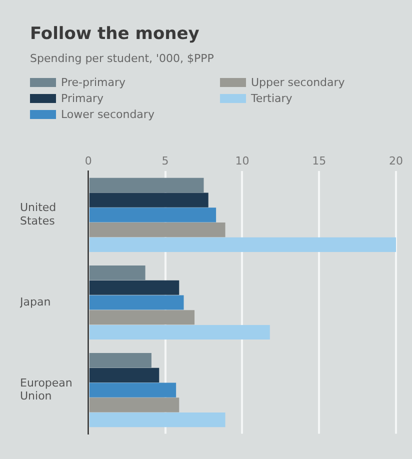 This screenshot has height=459, width=412. Describe the element at coordinates (165, 161) in the screenshot. I see `x-tick-label: 5` at that location.